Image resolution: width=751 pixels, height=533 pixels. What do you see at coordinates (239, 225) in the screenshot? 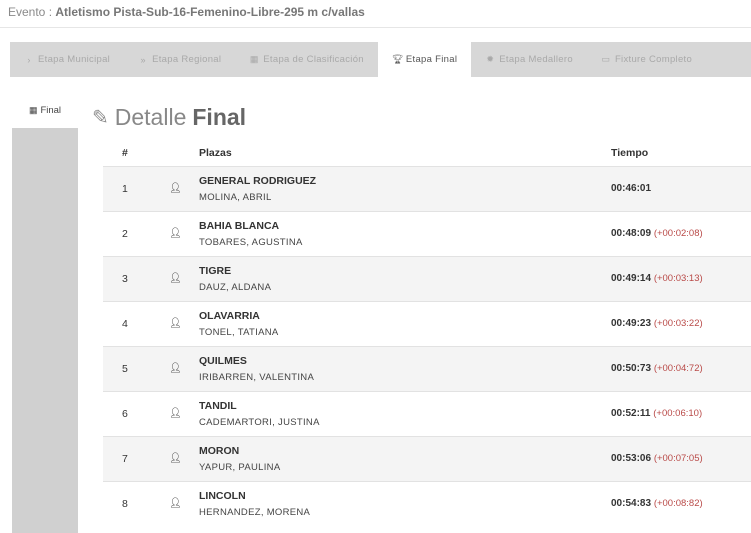
I see `club-name: BAHIA BLANCA` at bounding box center [239, 225].